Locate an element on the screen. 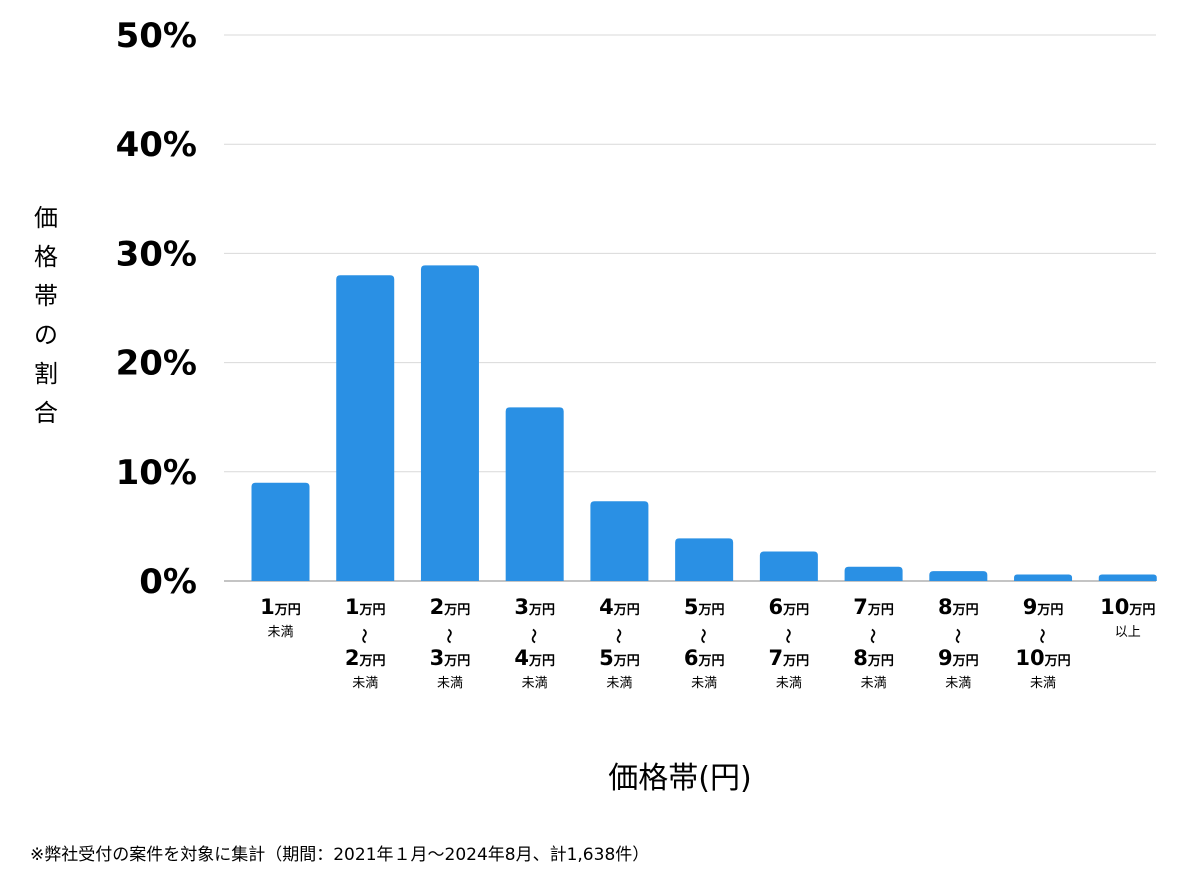 Image resolution: width=1200 pixels, height=874 pixels. y-tick-label: 20% is located at coordinates (156, 364).